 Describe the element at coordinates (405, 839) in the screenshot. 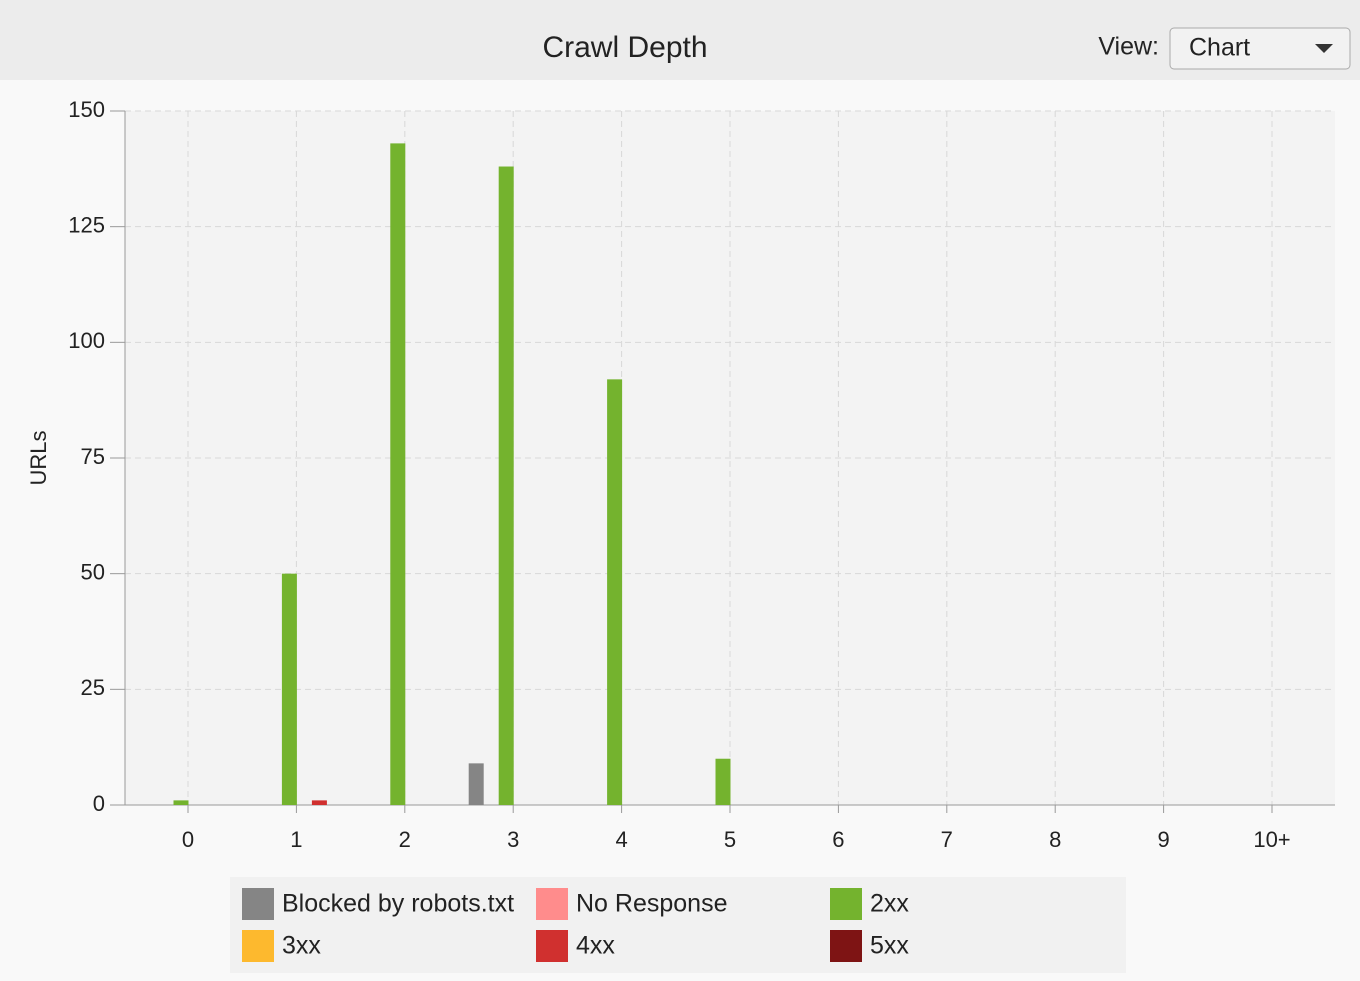

I see `x-tick-label: 2` at that location.